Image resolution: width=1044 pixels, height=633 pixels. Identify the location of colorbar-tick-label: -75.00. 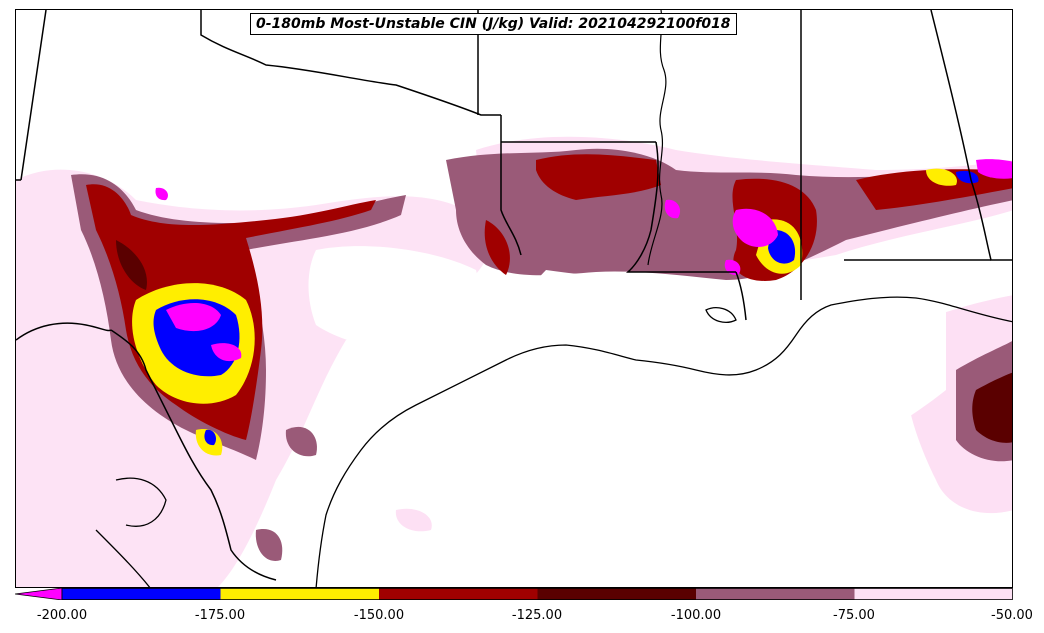
(854, 615).